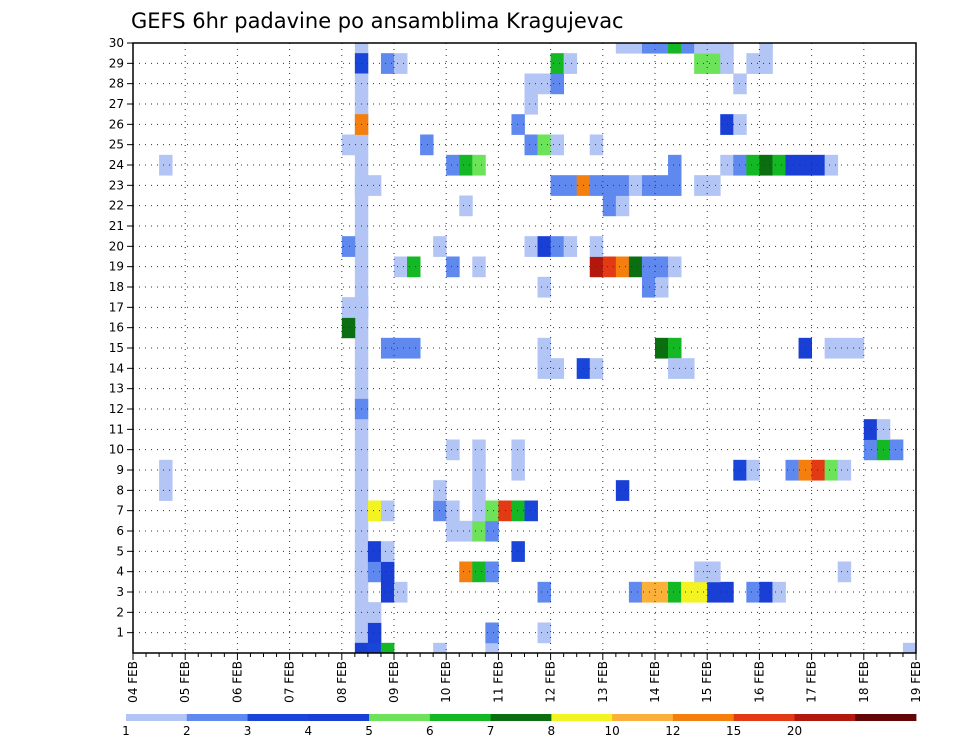  Describe the element at coordinates (446, 682) in the screenshot. I see `x-tick-label: 10 FEB` at that location.